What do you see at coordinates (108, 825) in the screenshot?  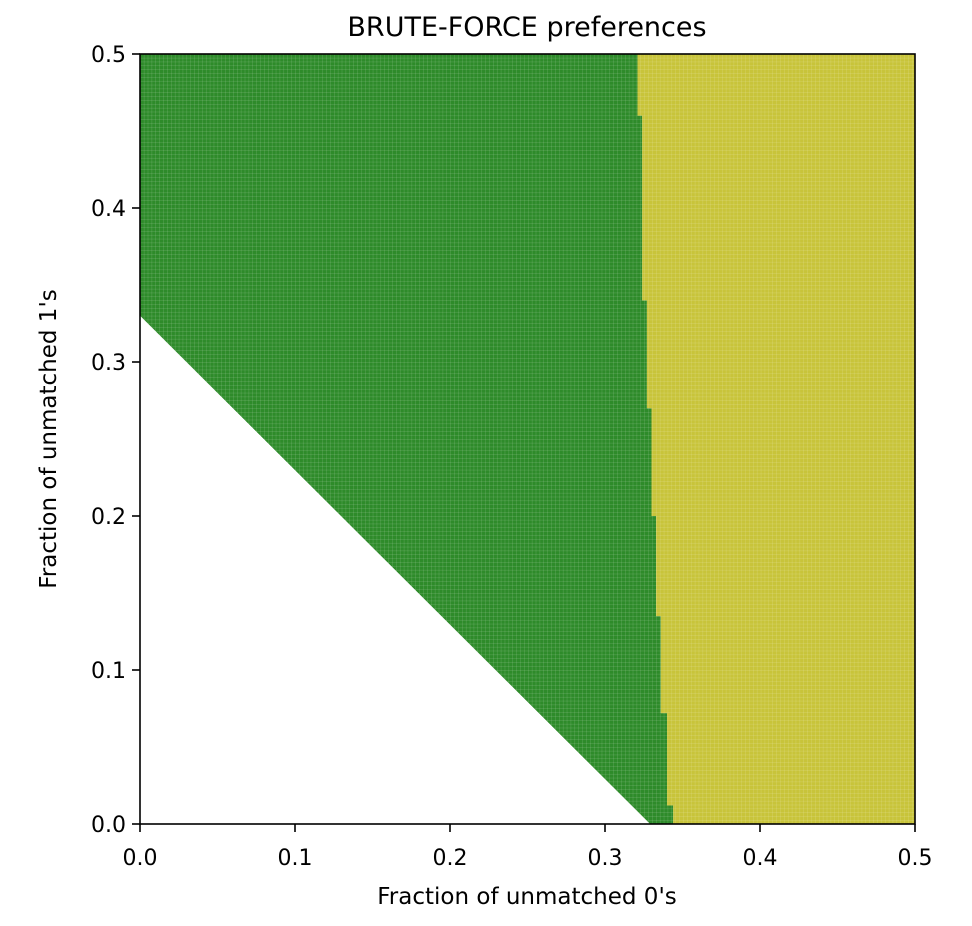 I see `y-tick-label: 0.0` at bounding box center [108, 825].